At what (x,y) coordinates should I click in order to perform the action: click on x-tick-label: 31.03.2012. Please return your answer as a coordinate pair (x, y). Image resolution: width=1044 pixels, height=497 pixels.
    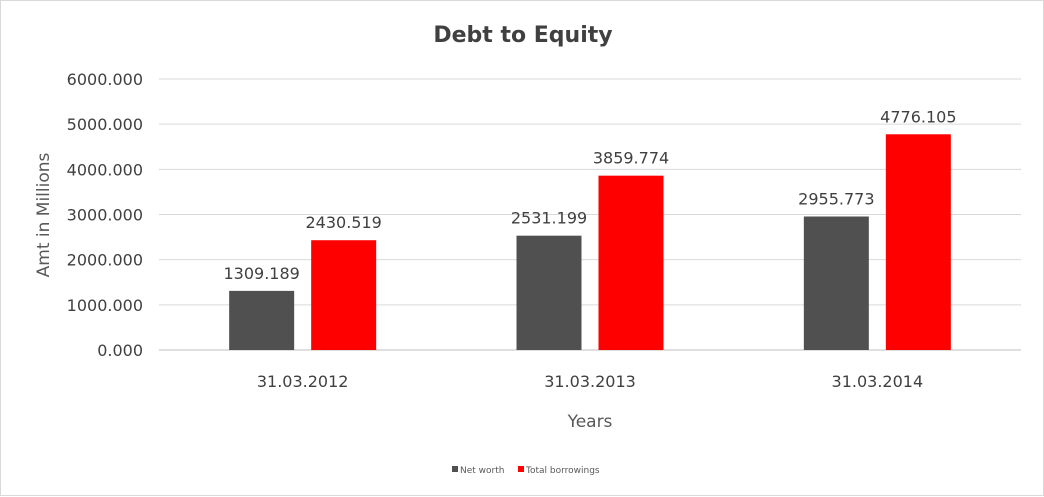
    Looking at the image, I should click on (303, 381).